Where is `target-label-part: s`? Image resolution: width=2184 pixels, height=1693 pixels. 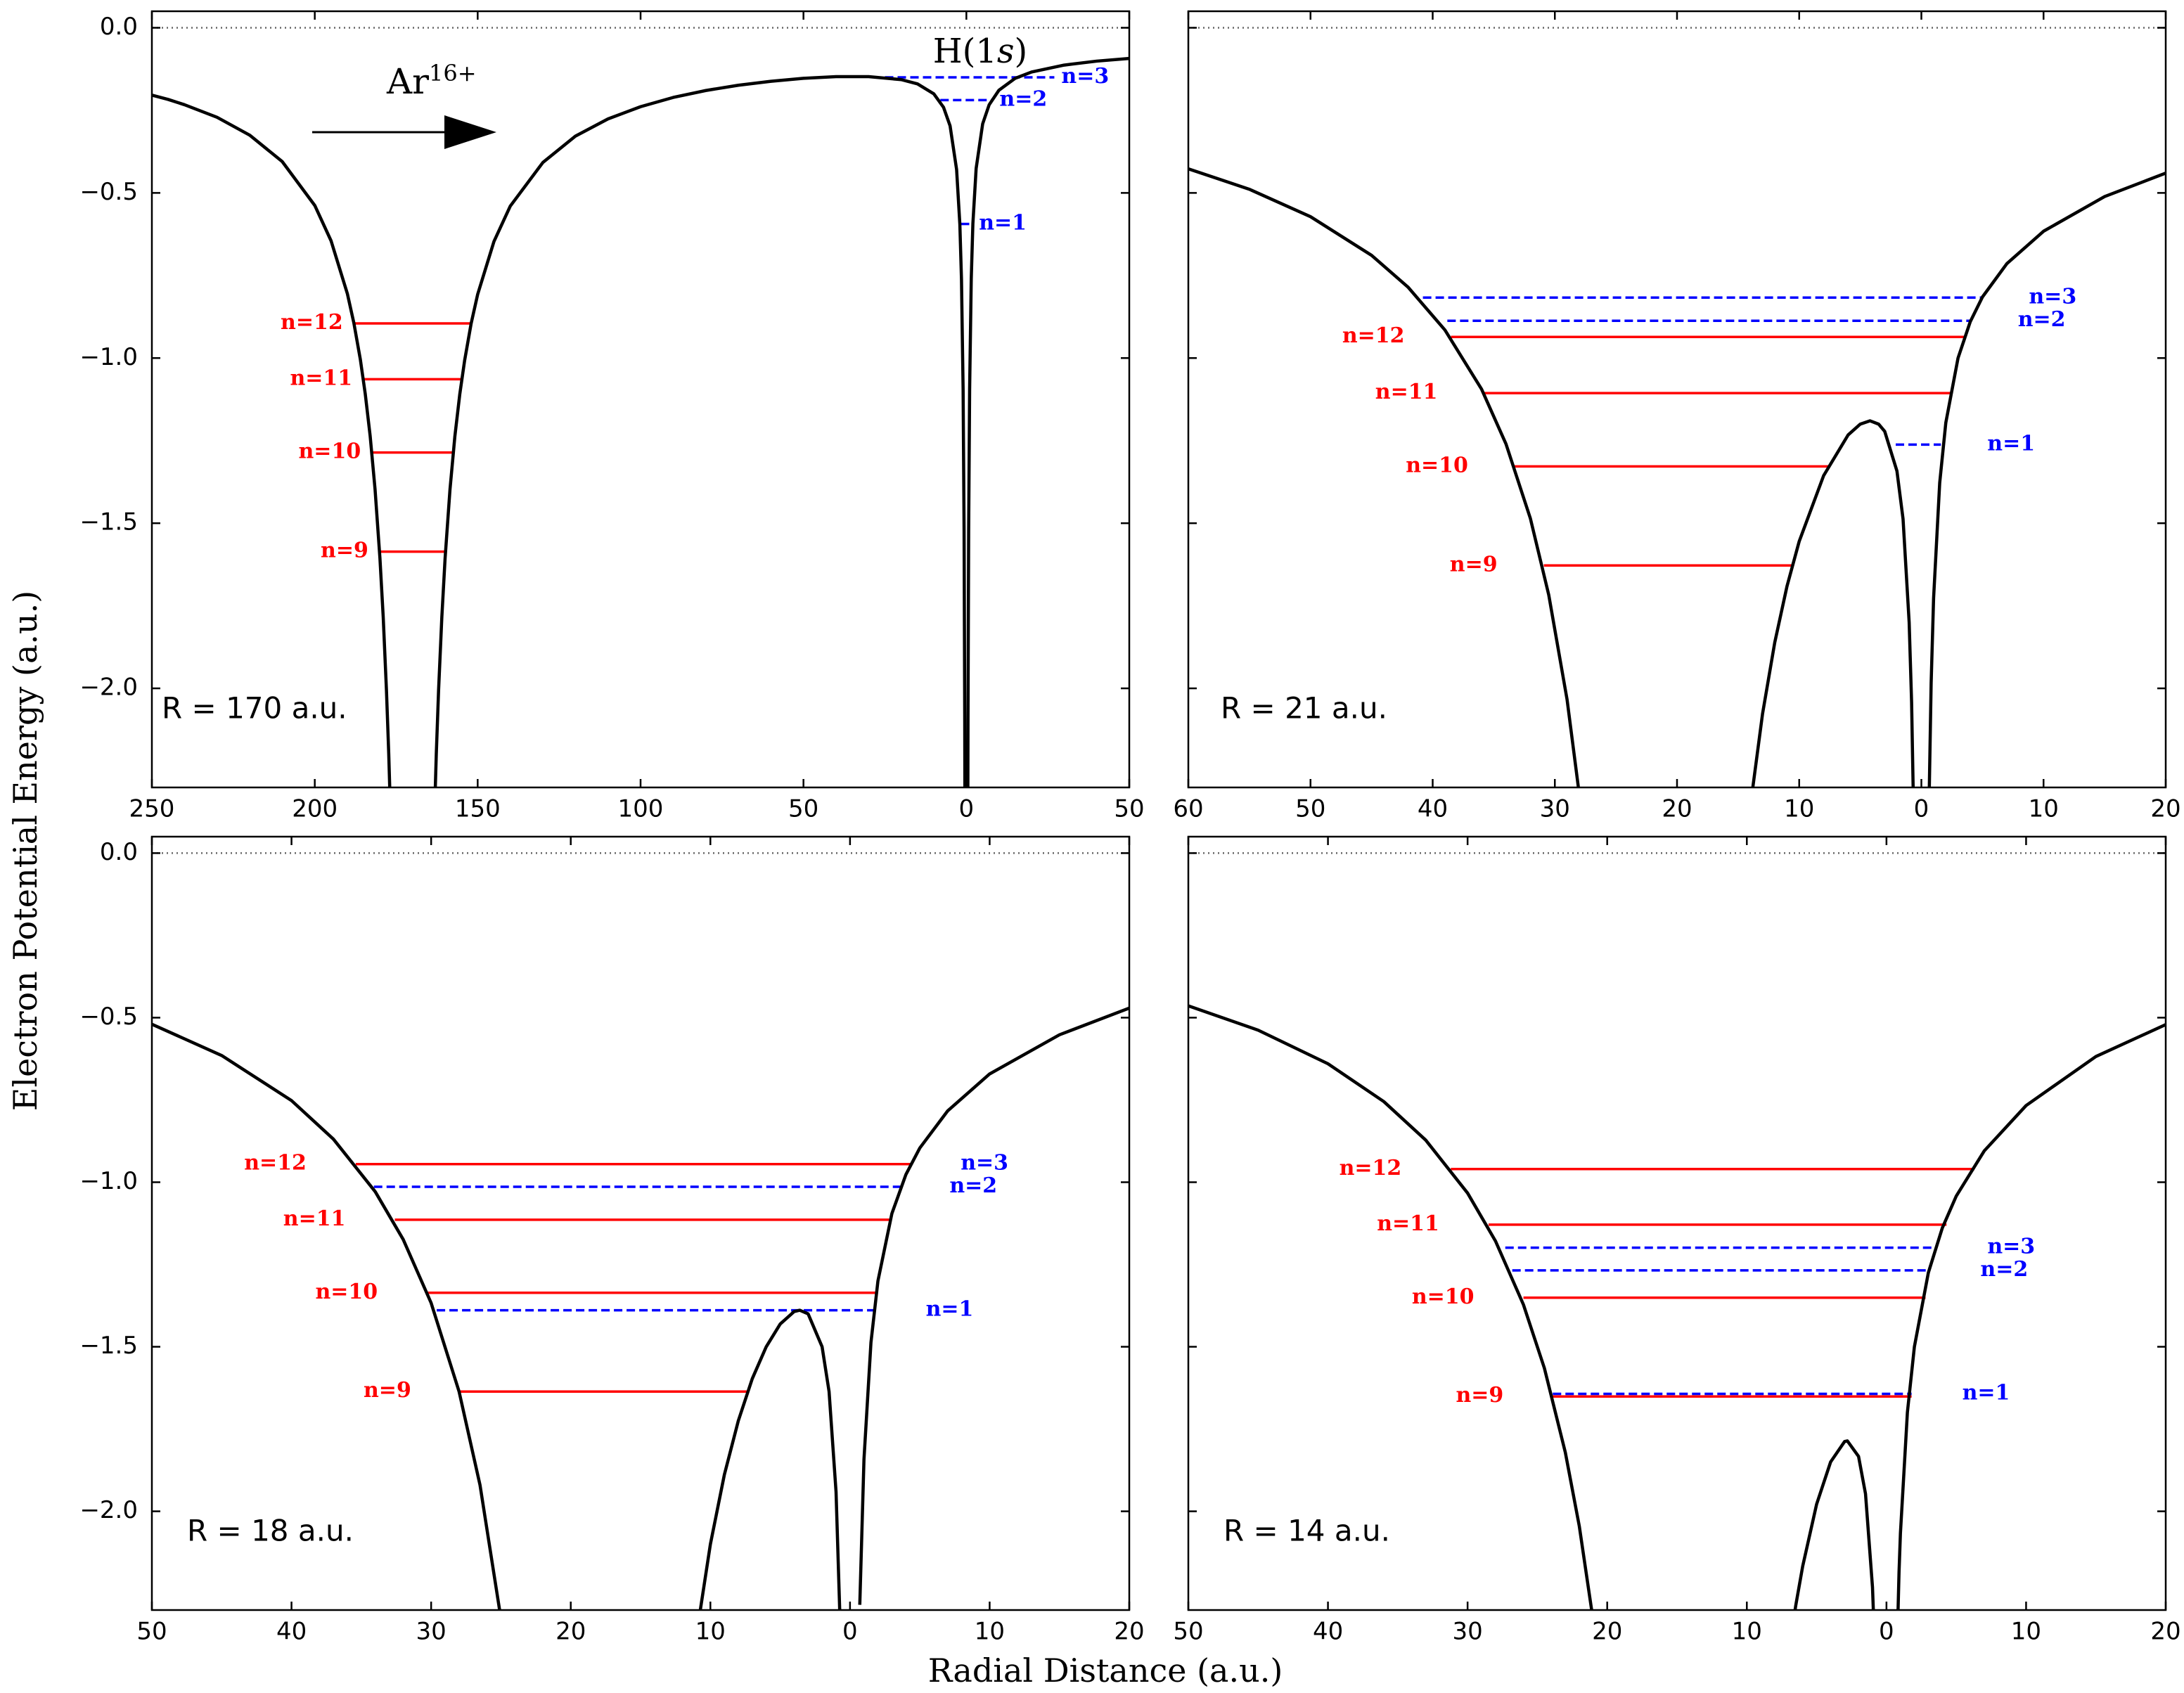 target-label-part: s is located at coordinates (1006, 51).